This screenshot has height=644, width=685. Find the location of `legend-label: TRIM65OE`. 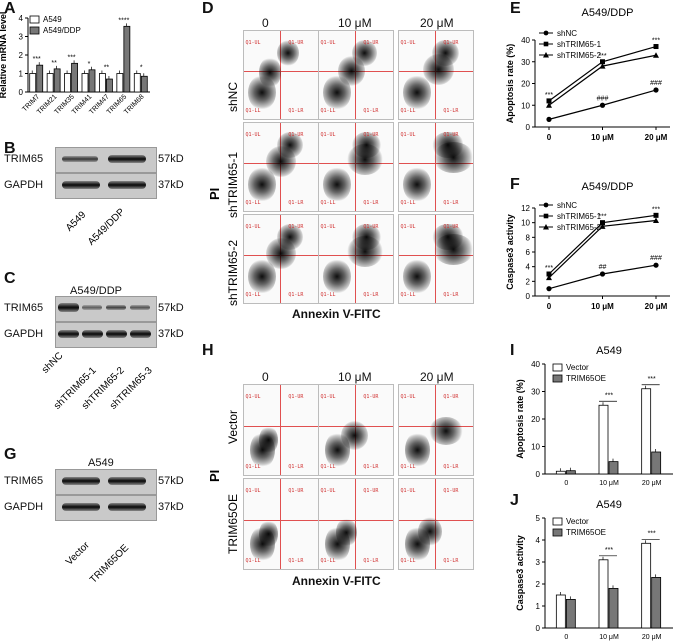

legend-label: TRIM65OE is located at coordinates (586, 532).